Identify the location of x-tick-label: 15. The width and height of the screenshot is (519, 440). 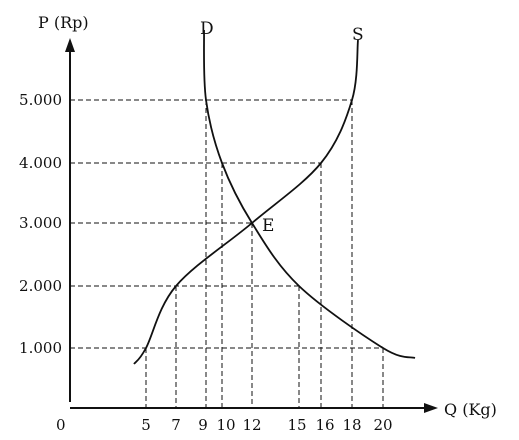
(296, 425).